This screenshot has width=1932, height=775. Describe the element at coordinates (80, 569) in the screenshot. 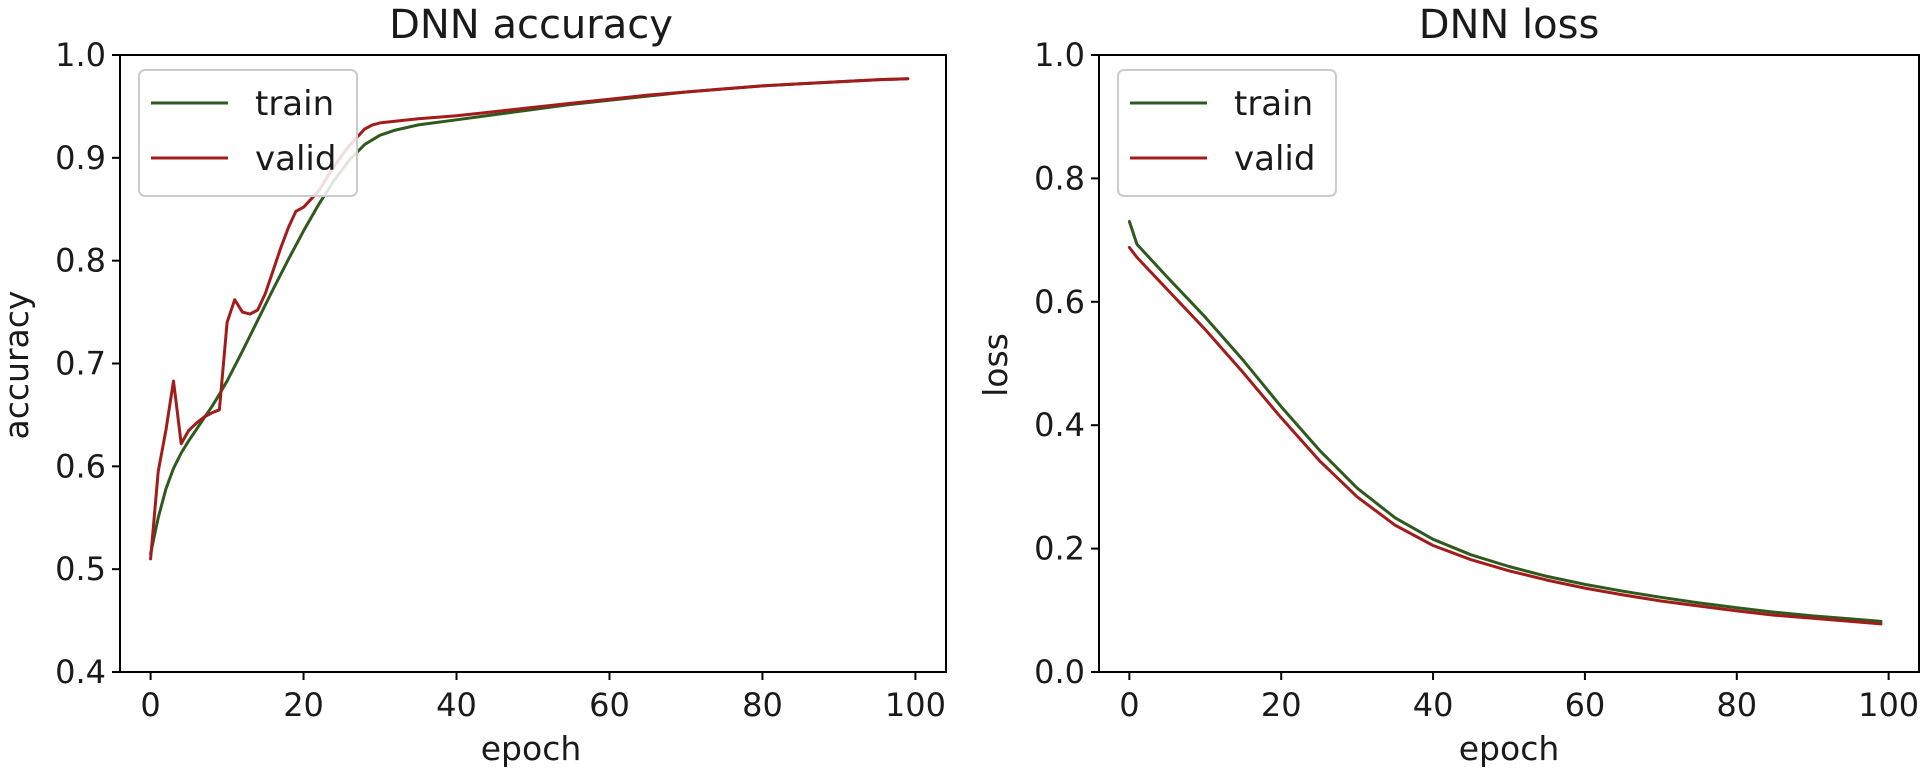

I see `y-tick-label: 0.5` at that location.